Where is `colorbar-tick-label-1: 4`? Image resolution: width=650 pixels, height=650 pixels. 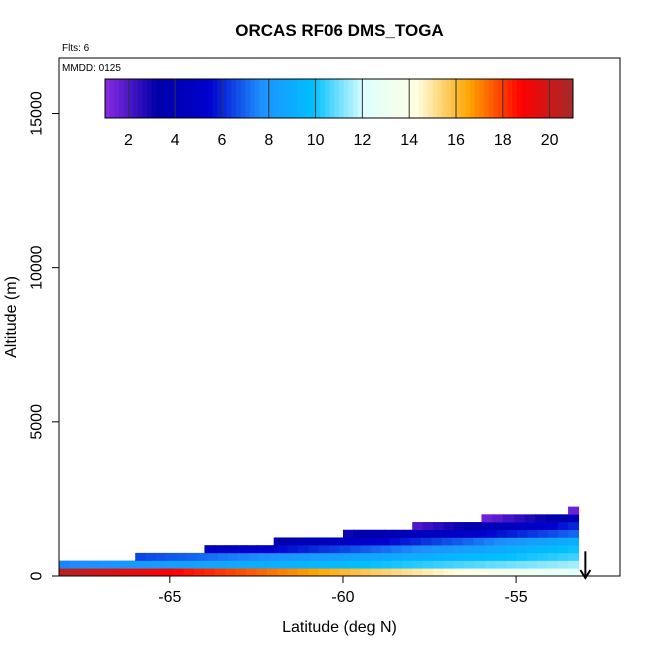
colorbar-tick-label-1: 4 is located at coordinates (175, 140).